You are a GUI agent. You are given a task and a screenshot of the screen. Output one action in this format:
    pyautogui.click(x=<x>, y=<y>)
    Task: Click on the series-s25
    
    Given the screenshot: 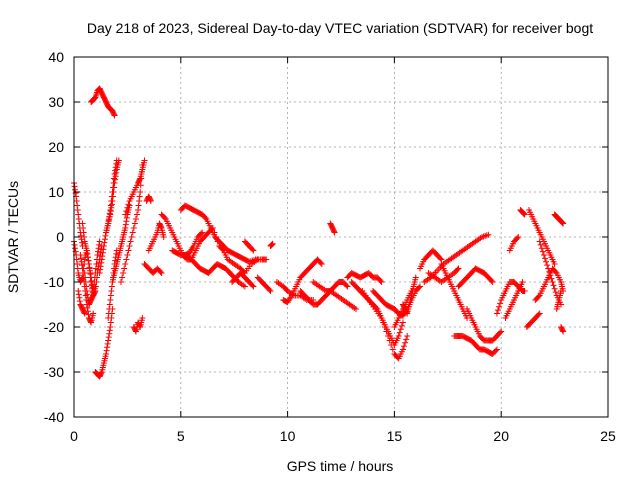 What is the action you would take?
    pyautogui.click(x=271, y=244)
    